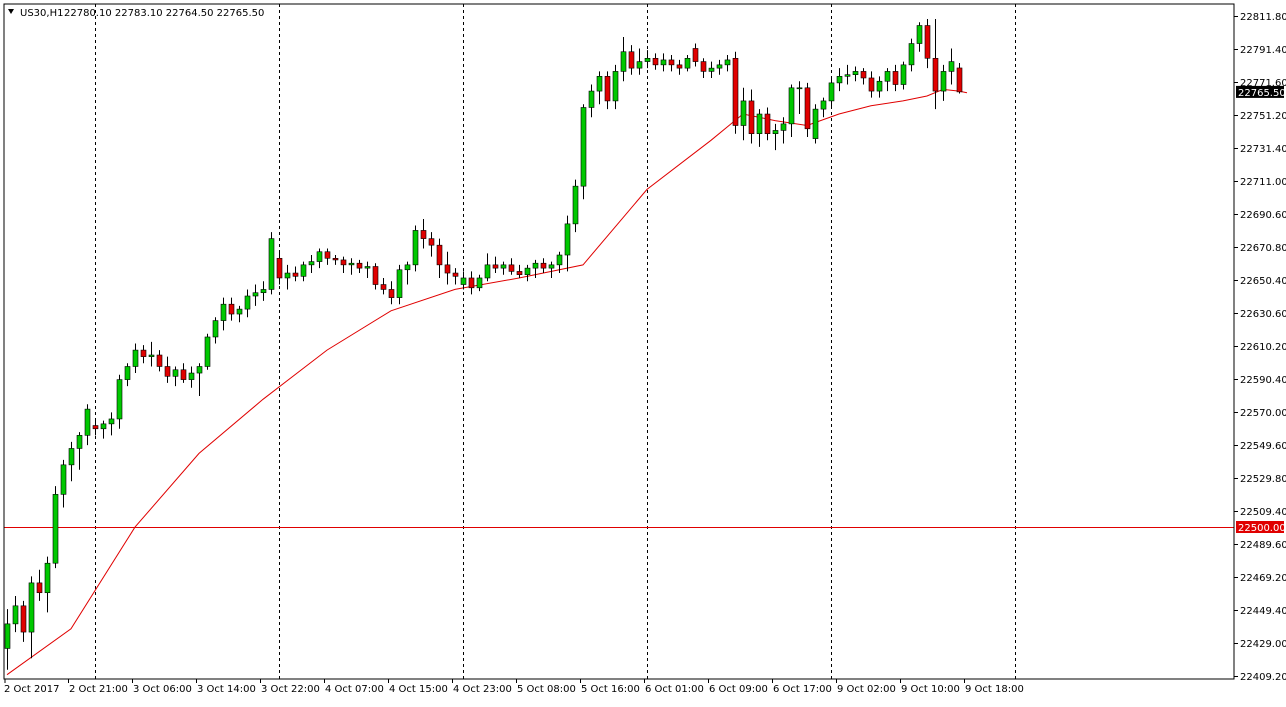  Describe the element at coordinates (994, 689) in the screenshot. I see `time-tick-label: 9 Oct 18:00` at that location.